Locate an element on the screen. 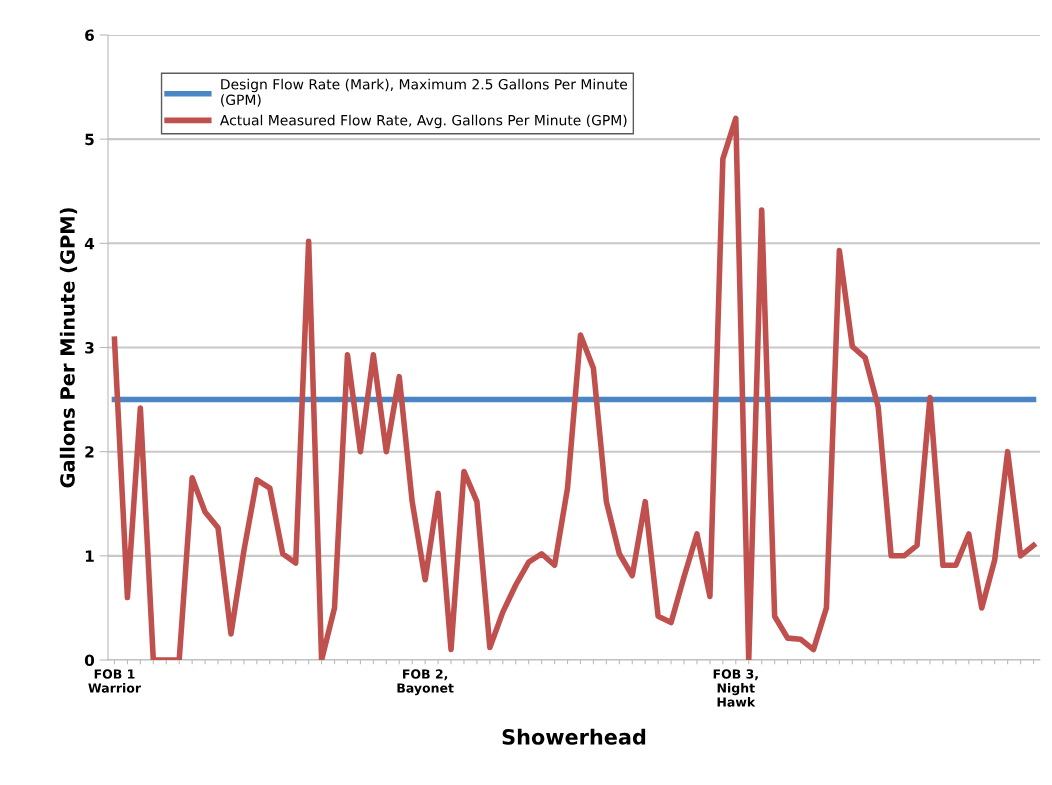 This screenshot has width=1052, height=785. y-tick-label: 3 is located at coordinates (89, 347).